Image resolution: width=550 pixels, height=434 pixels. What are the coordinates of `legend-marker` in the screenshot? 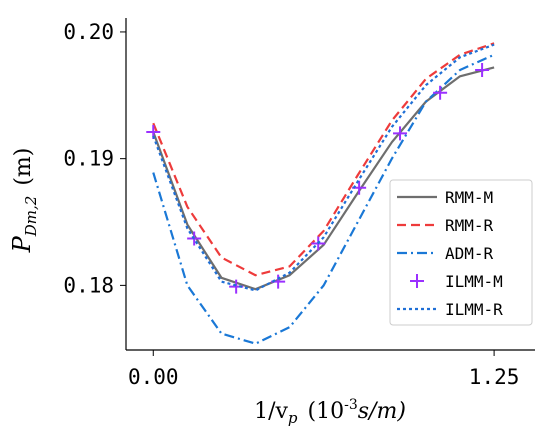 It's located at (417, 281).